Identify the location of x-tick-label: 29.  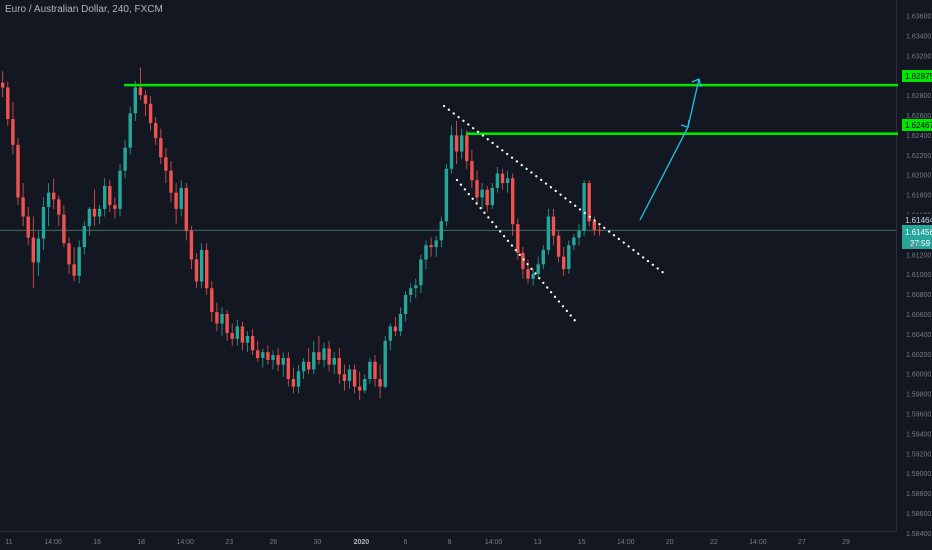
(846, 542).